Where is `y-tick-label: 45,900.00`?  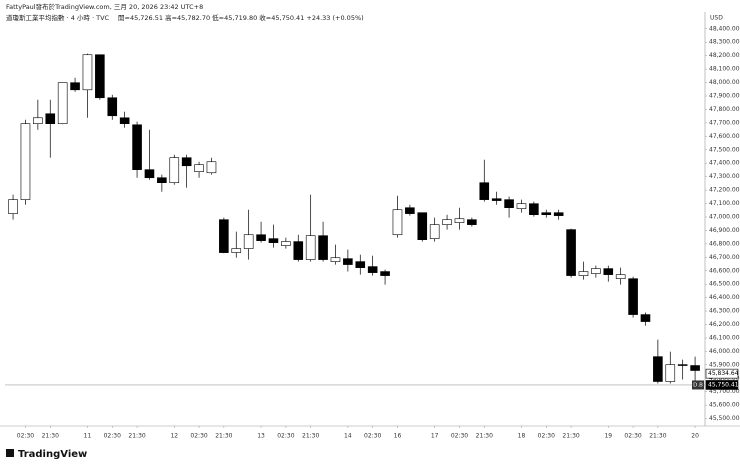
y-tick-label: 45,900.00 is located at coordinates (724, 364).